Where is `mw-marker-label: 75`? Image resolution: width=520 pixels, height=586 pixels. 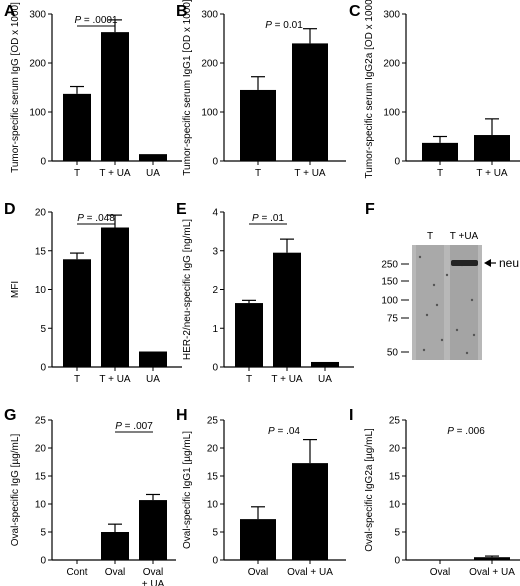 mw-marker-label: 75 is located at coordinates (393, 319).